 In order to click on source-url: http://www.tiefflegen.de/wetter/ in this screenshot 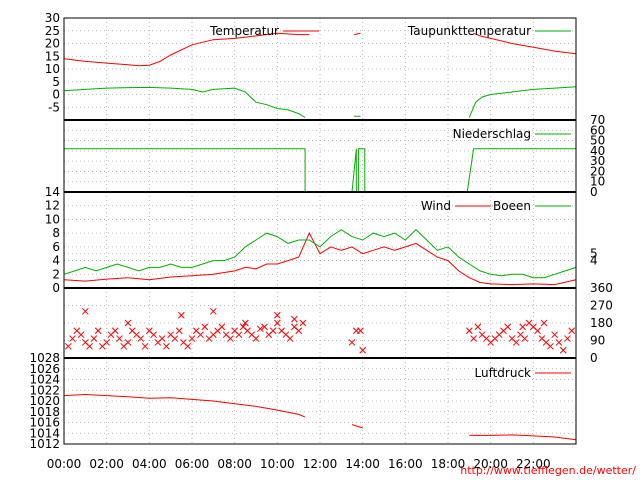, I will do `click(548, 470)`.